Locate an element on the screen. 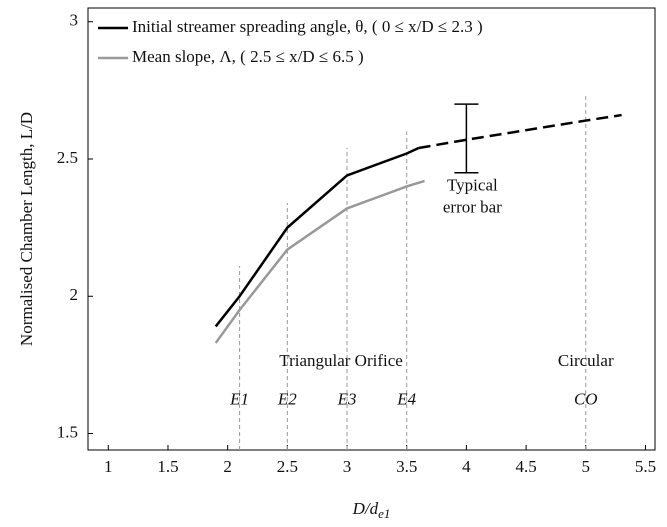  legend-label: Mean slope, Λ, ( 2.5 ≤ x/D ≤ 6.5 ) is located at coordinates (248, 56).